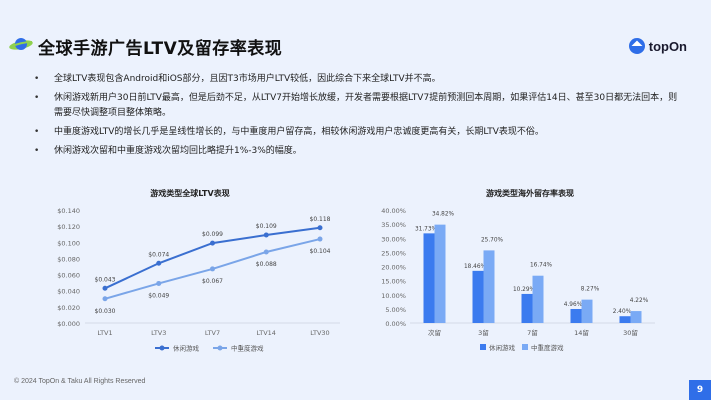 The height and width of the screenshot is (400, 711). What do you see at coordinates (104, 333) in the screenshot?
I see `x-tick-label: LTV1` at bounding box center [104, 333].